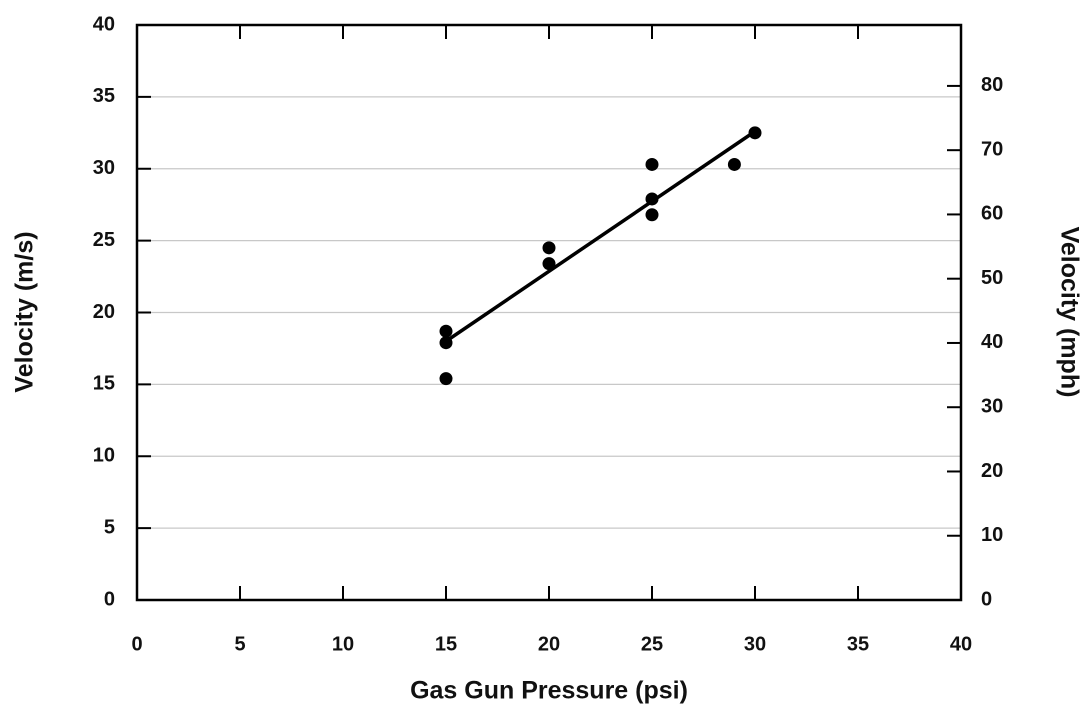 This screenshot has height=711, width=1091. What do you see at coordinates (986, 599) in the screenshot?
I see `y2-tick-label: 0` at bounding box center [986, 599].